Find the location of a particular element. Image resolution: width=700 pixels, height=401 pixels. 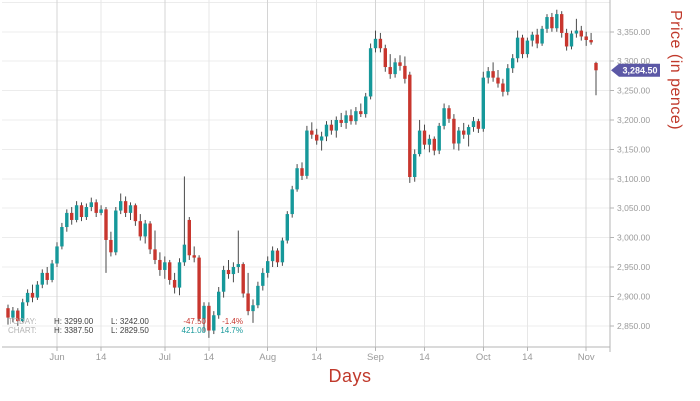

x-tick-label: Nov is located at coordinates (586, 357).